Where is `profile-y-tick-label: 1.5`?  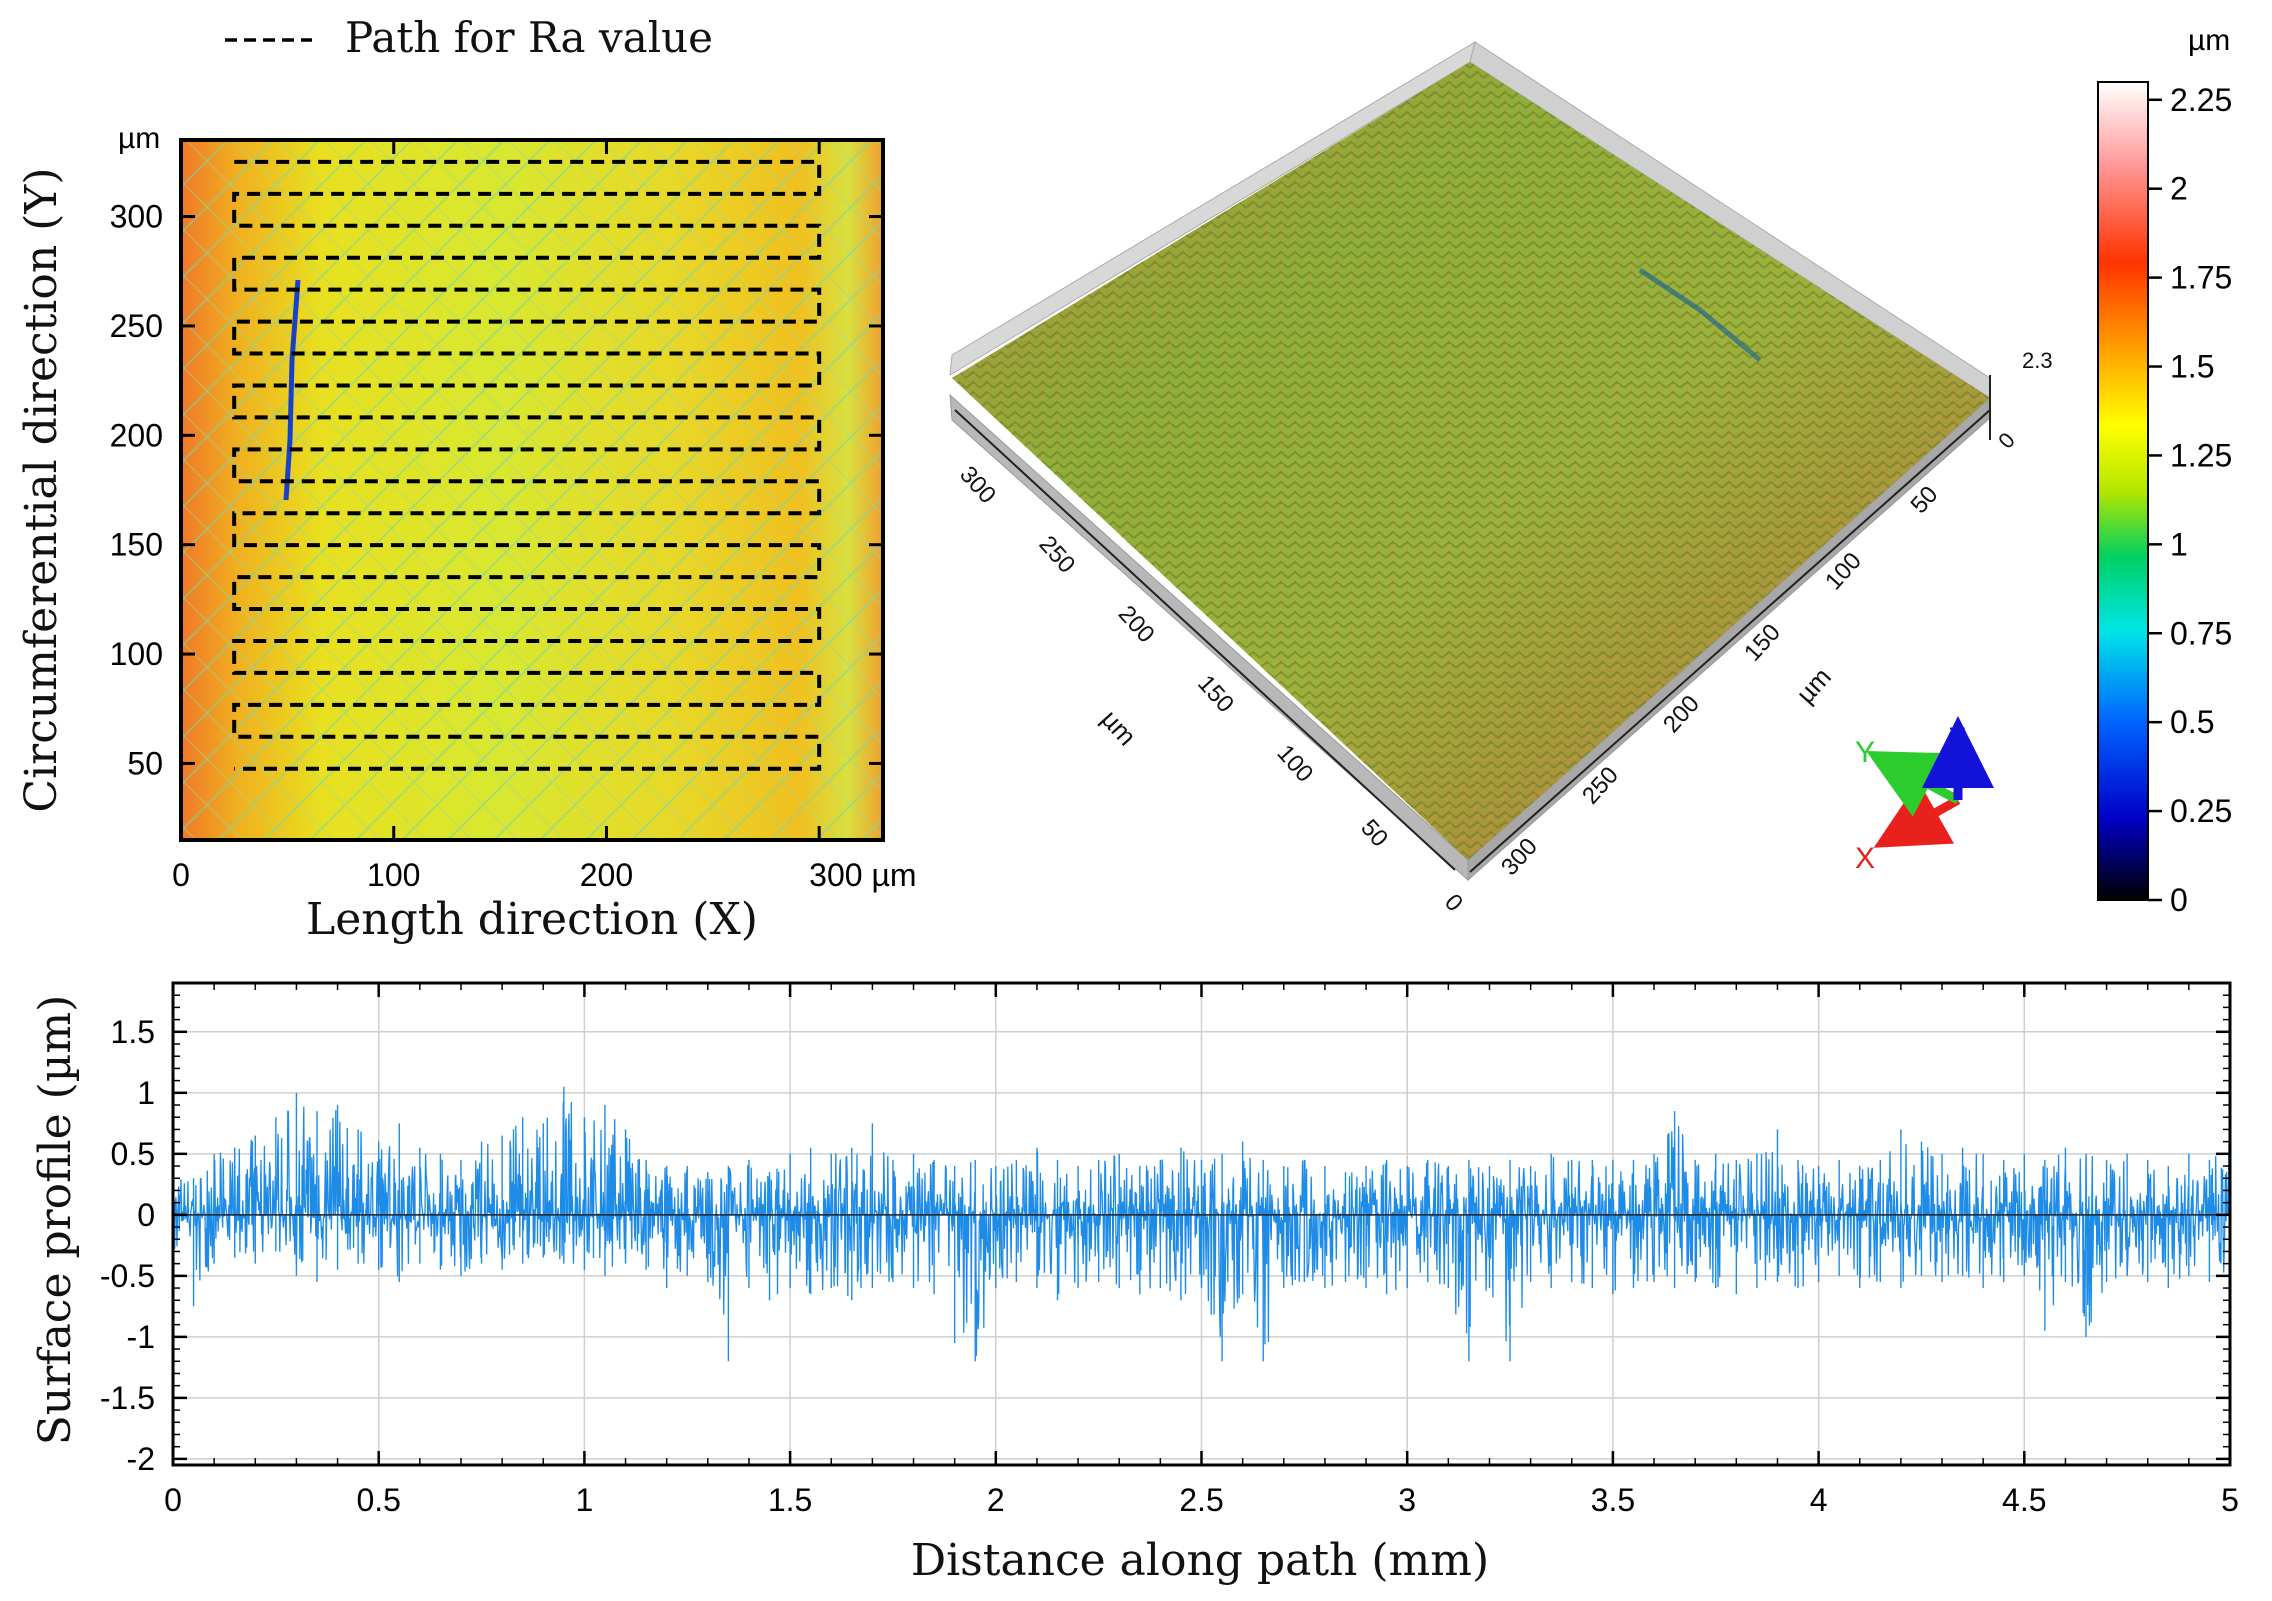 profile-y-tick-label: 1.5 is located at coordinates (133, 1032).